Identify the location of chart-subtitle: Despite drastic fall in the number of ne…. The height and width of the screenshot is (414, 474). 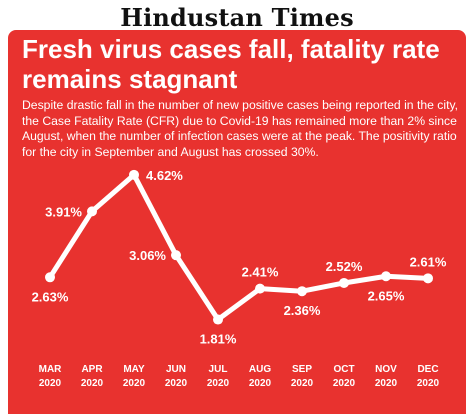
(240, 128).